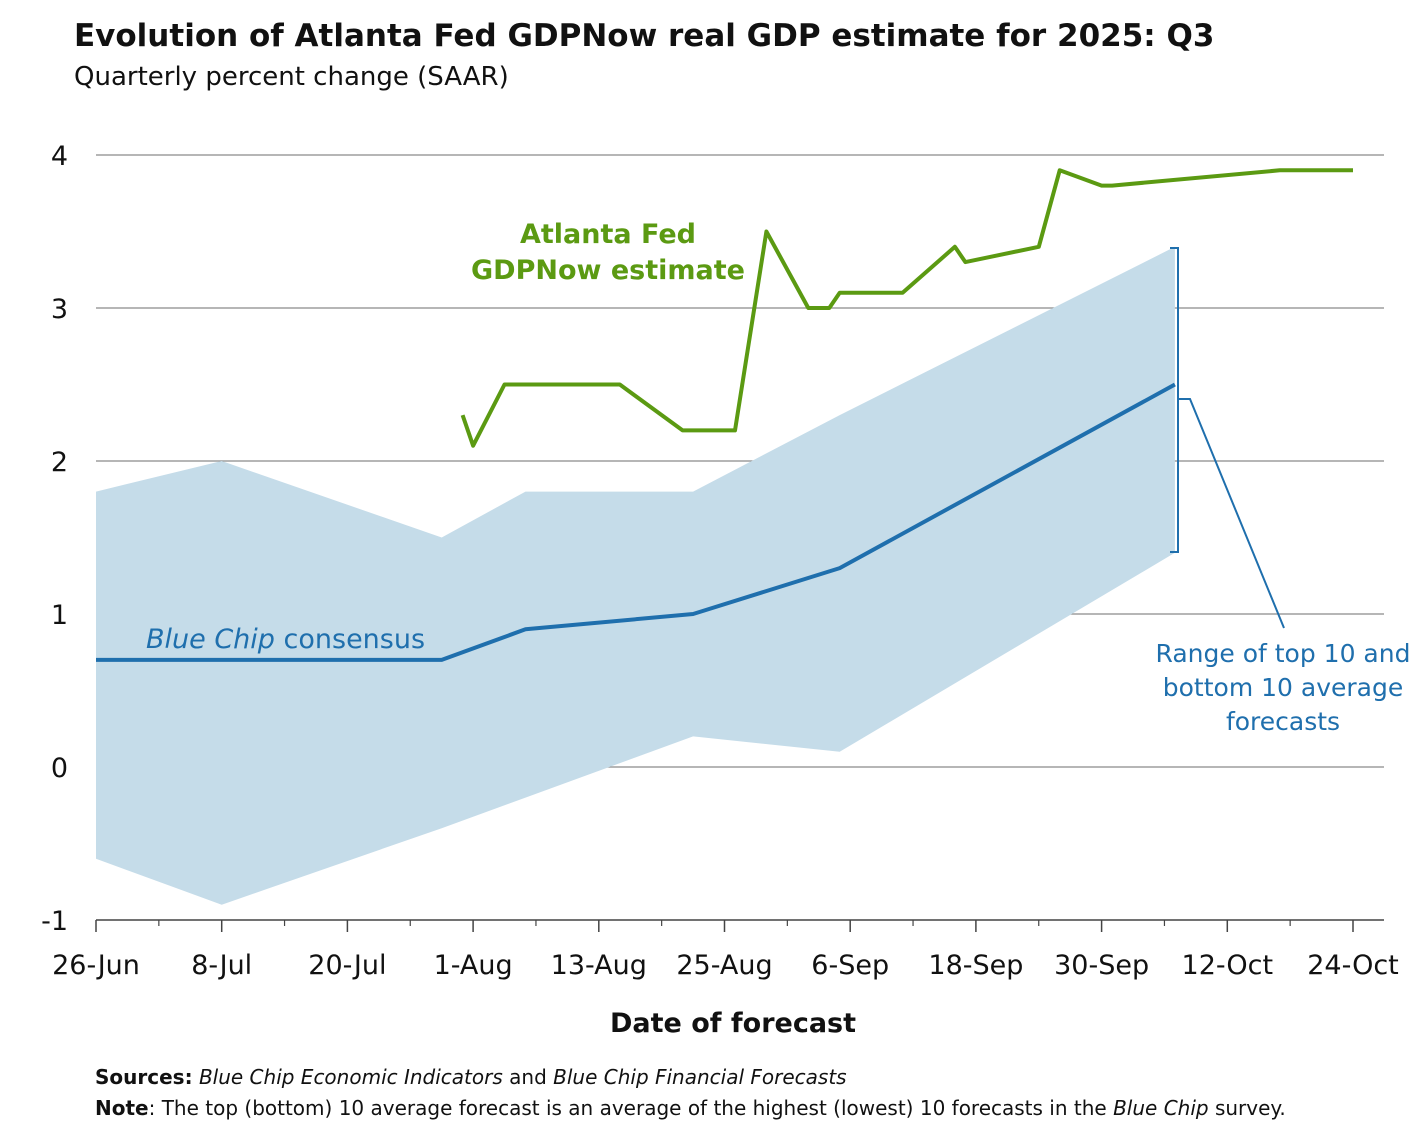  What do you see at coordinates (144, 1077) in the screenshot?
I see `sources-label: Sources:` at bounding box center [144, 1077].